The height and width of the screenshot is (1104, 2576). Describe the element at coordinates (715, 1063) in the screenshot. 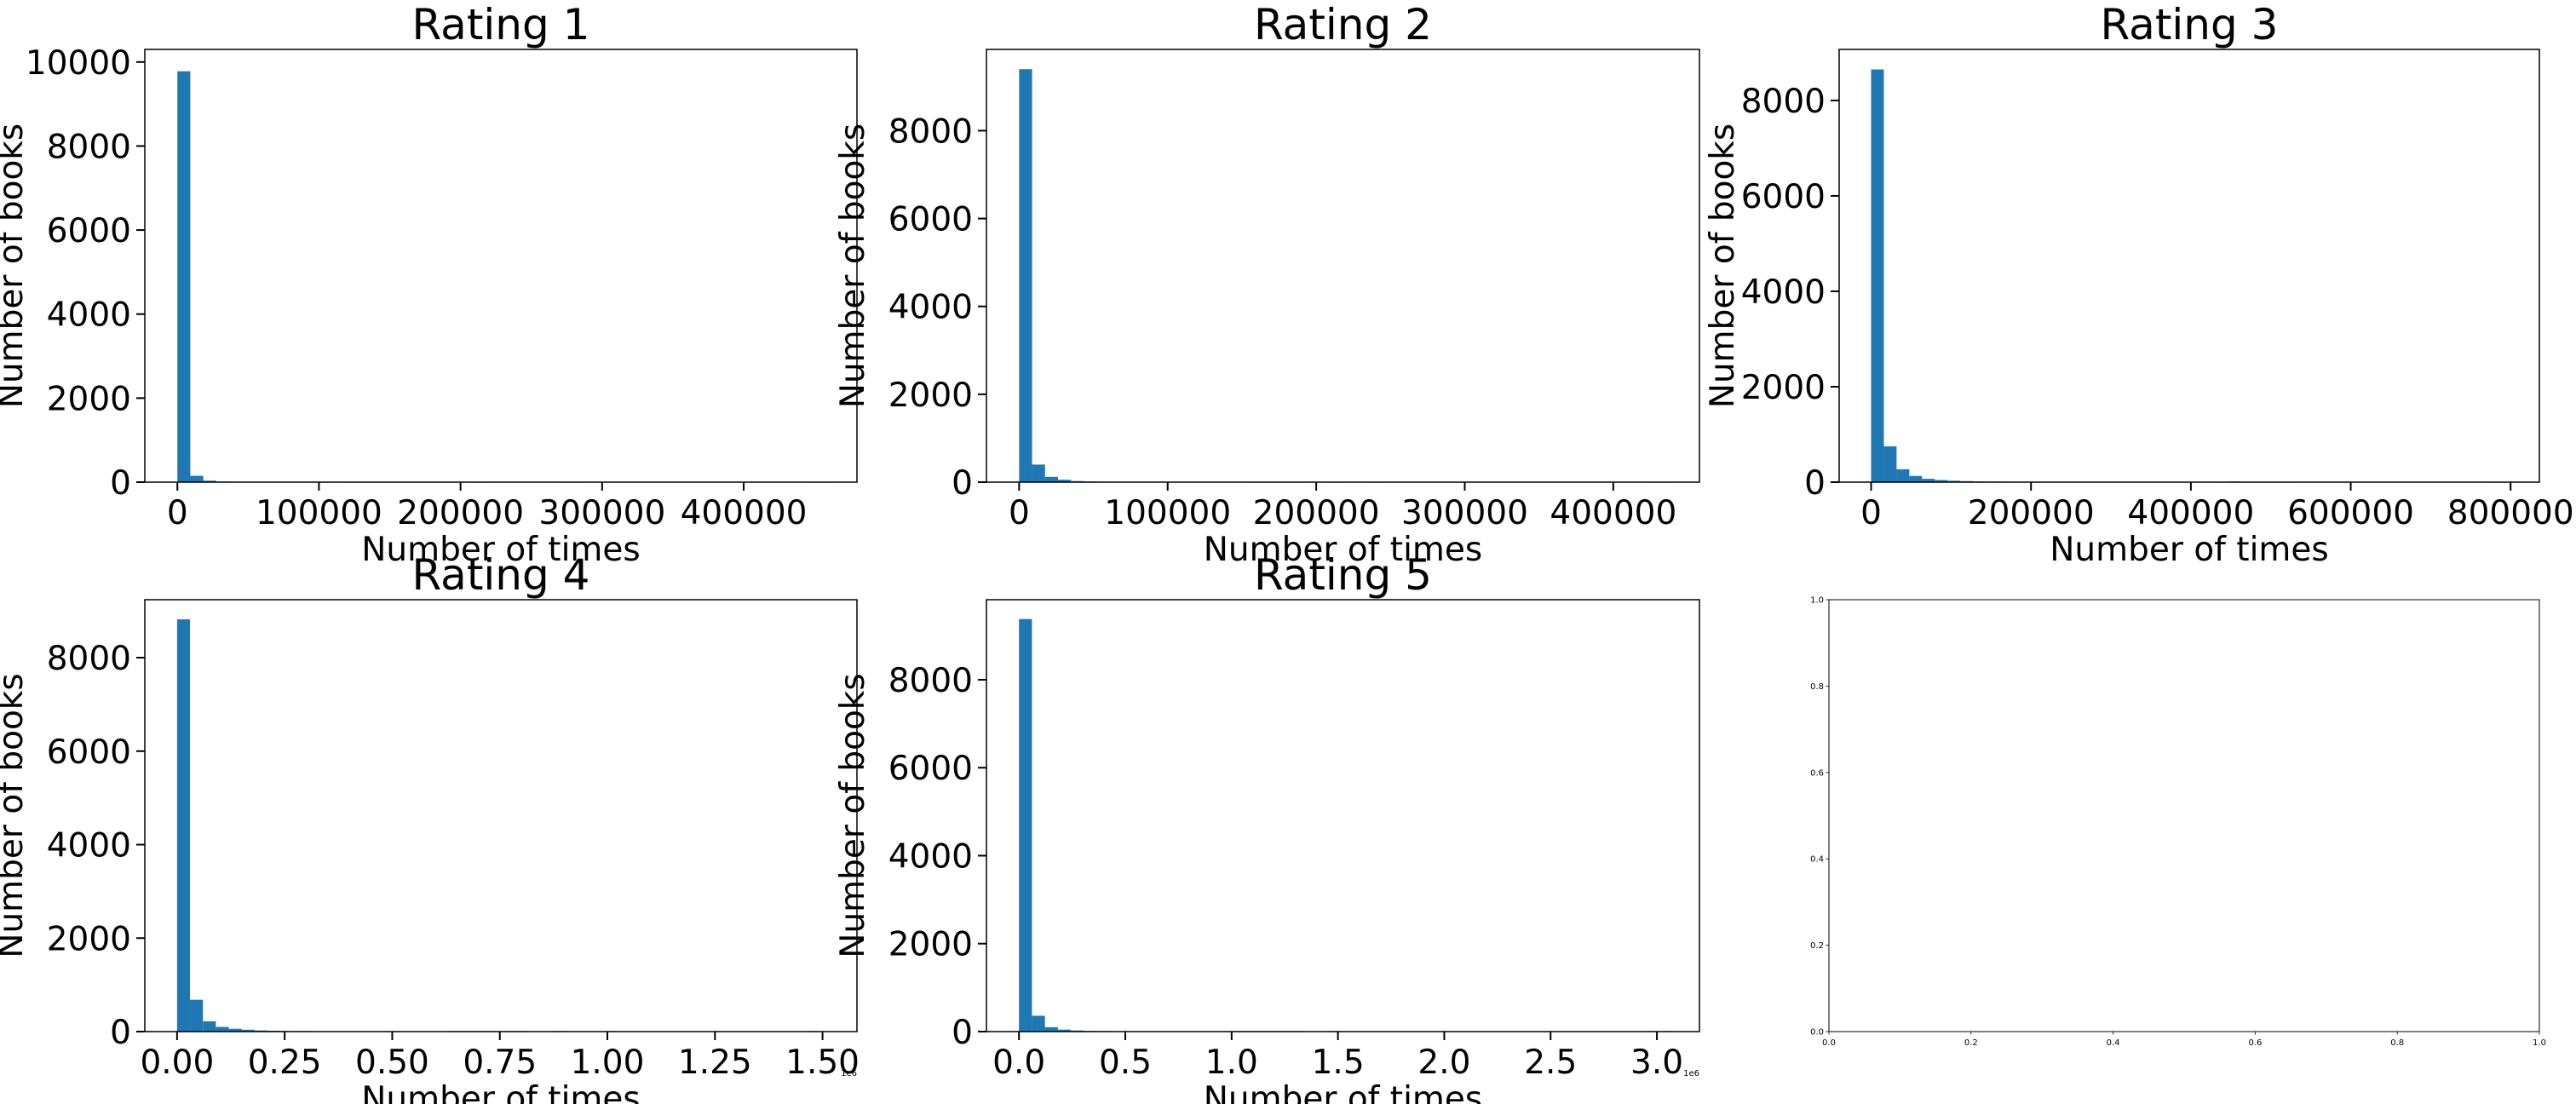

I see `x-tick-label: 1.25` at that location.